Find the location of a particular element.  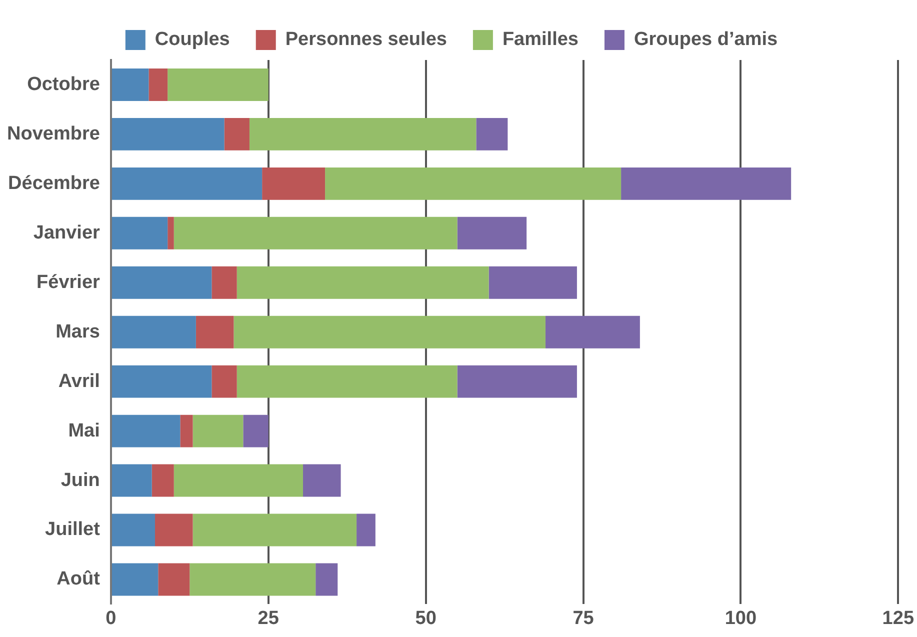

y-tick-label: Janvier is located at coordinates (67, 233).